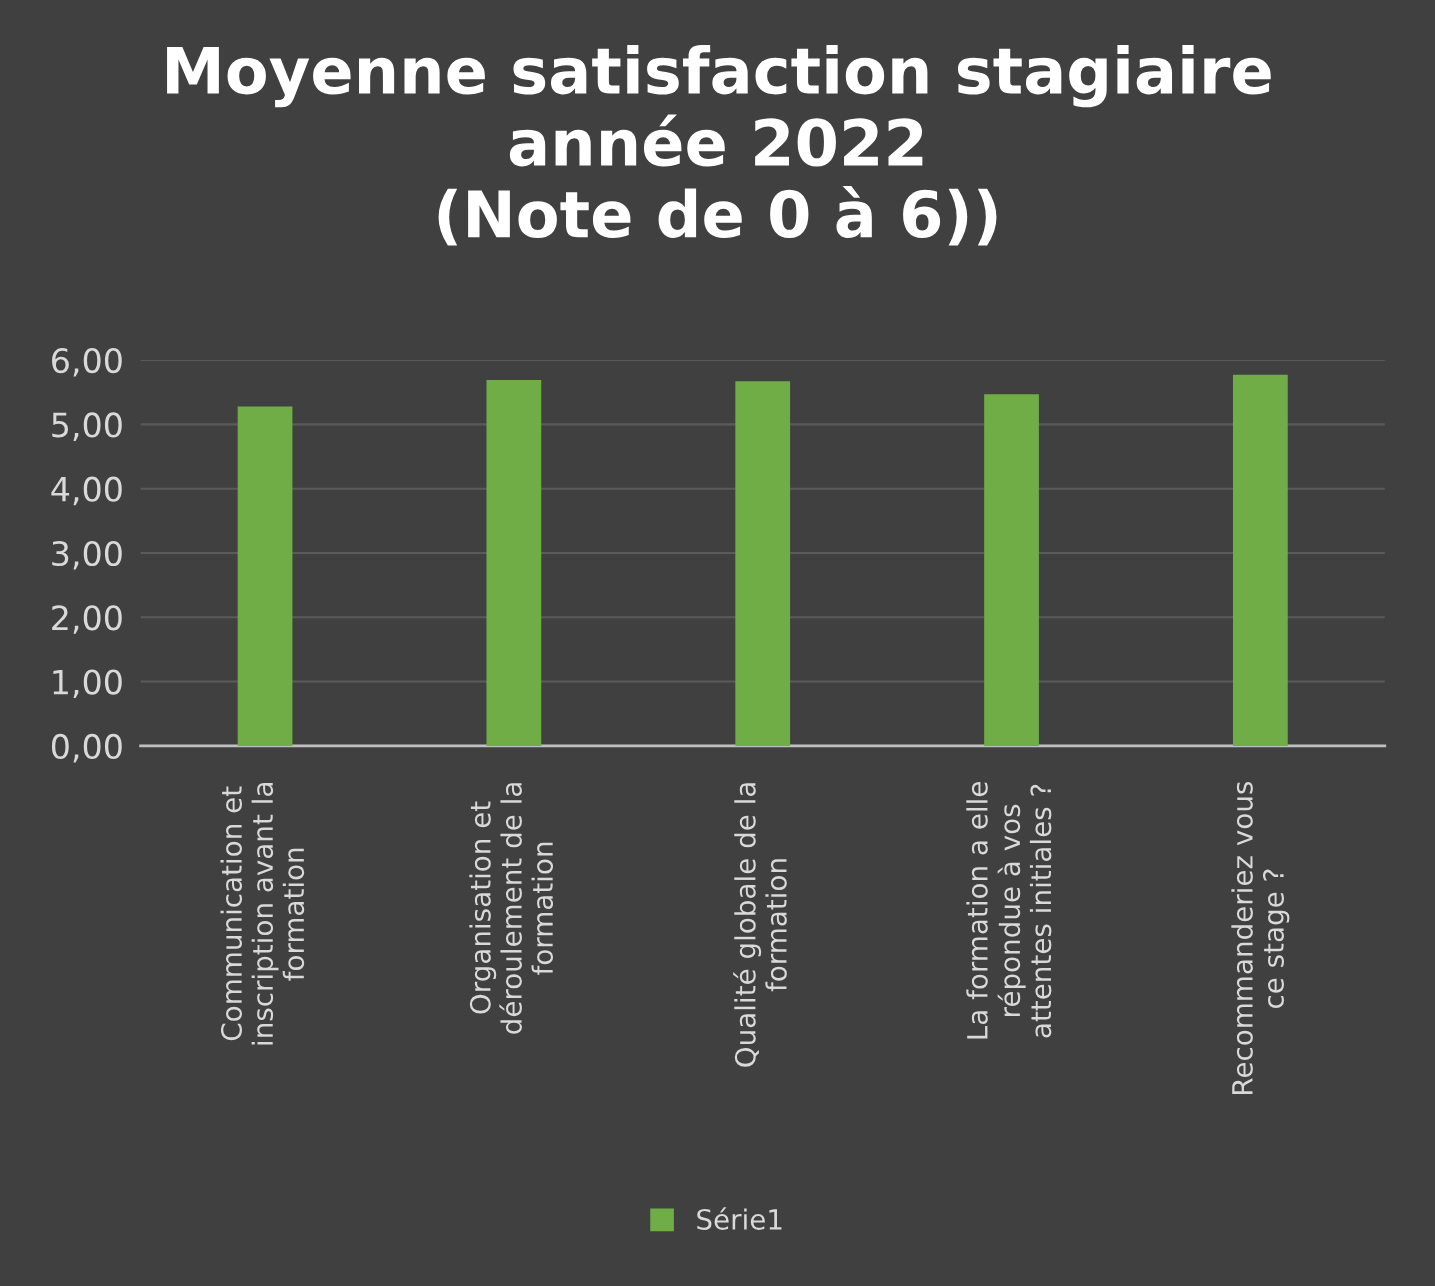 The image size is (1435, 1286). Describe the element at coordinates (1009, 910) in the screenshot. I see `x-tick-label: La formation a elle répondue à vos attentes initiales ?` at that location.